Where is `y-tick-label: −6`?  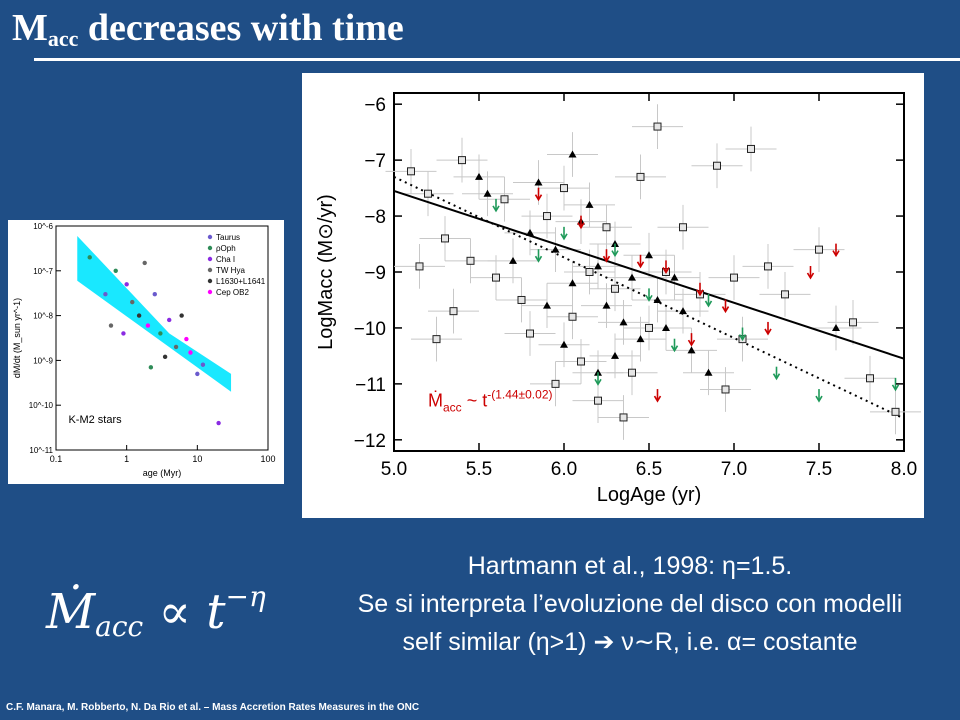 y-tick-label: −6 is located at coordinates (375, 105).